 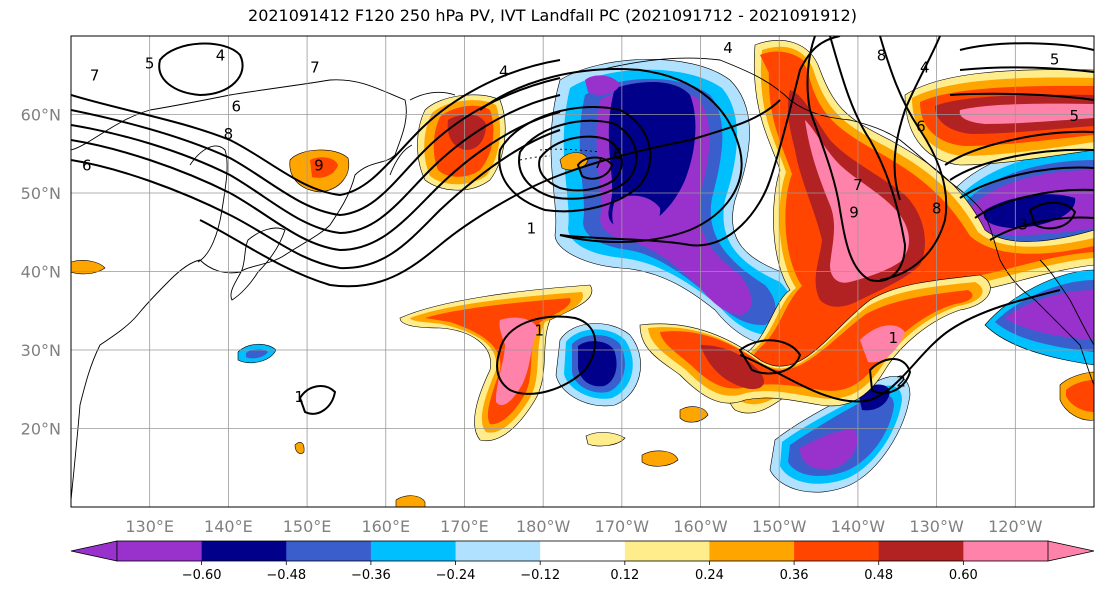 I want to click on colorbar-tick-label-2: −0.36, so click(x=371, y=575).